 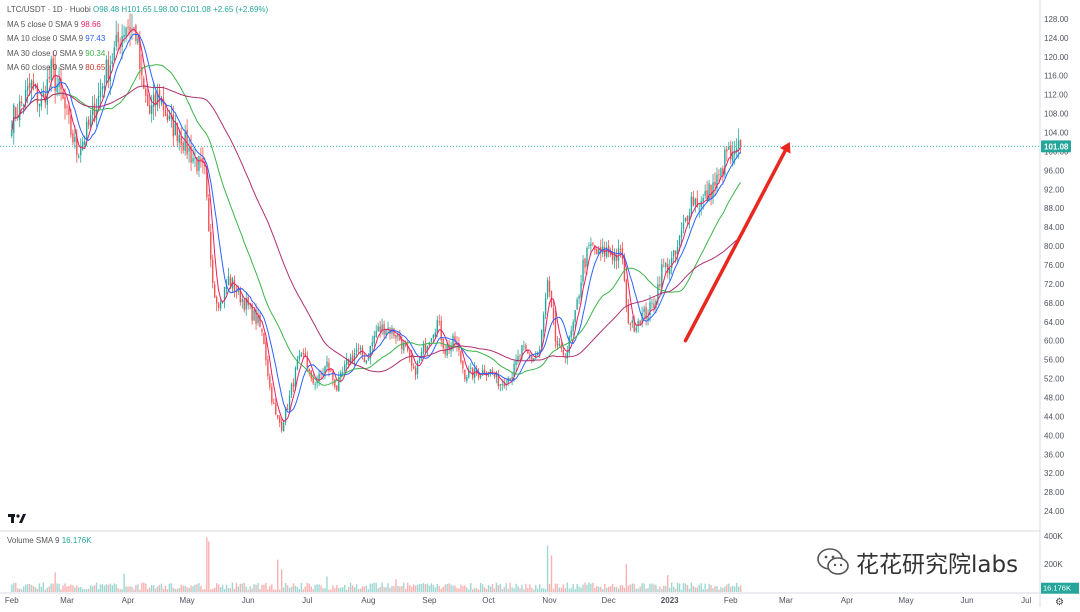 I want to click on symbol-label: LTC/USDT · 1D · Huobi, so click(x=49, y=9).